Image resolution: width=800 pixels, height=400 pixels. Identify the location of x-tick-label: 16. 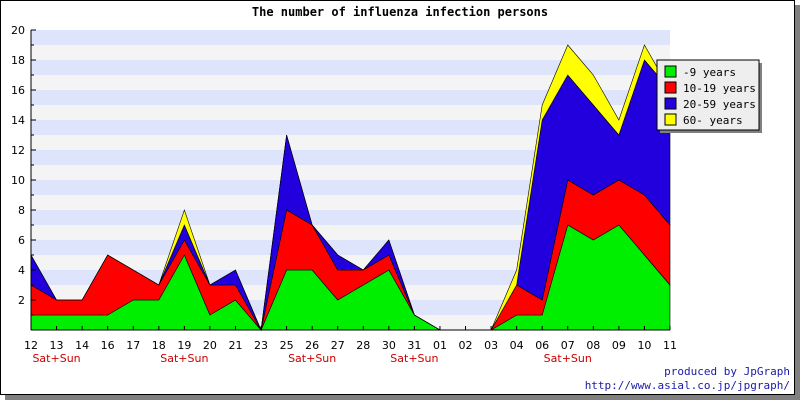
(108, 345).